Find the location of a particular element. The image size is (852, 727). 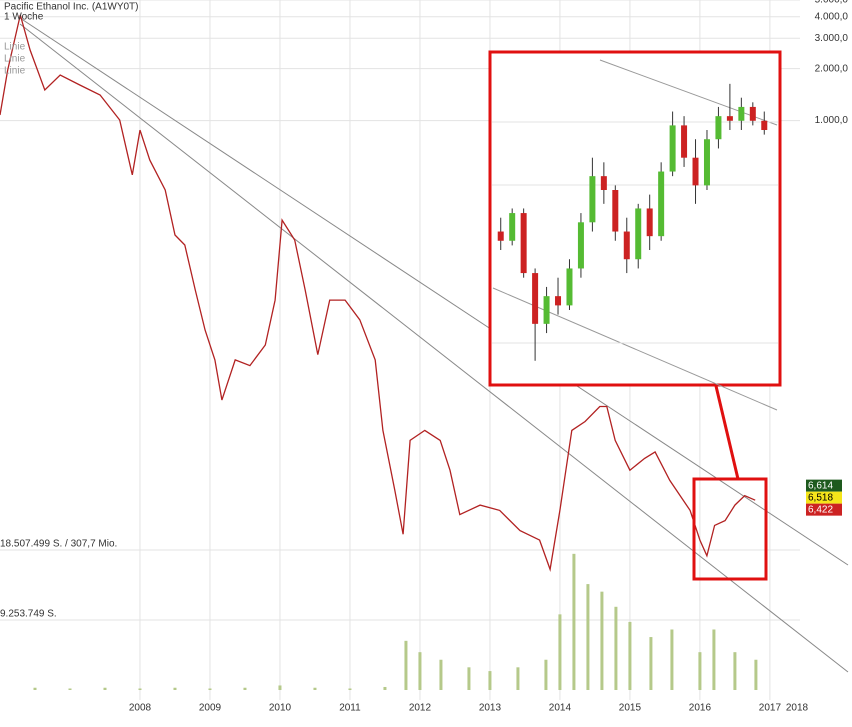

zoom-frame is located at coordinates (730, 529).